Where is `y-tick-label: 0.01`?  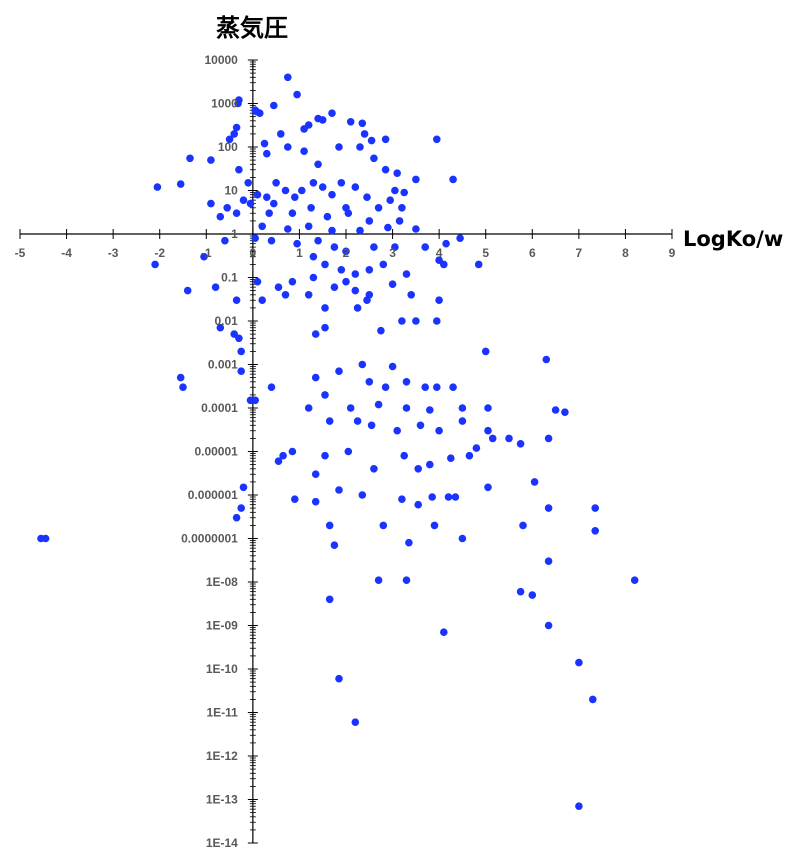
y-tick-label: 0.01 is located at coordinates (226, 321).